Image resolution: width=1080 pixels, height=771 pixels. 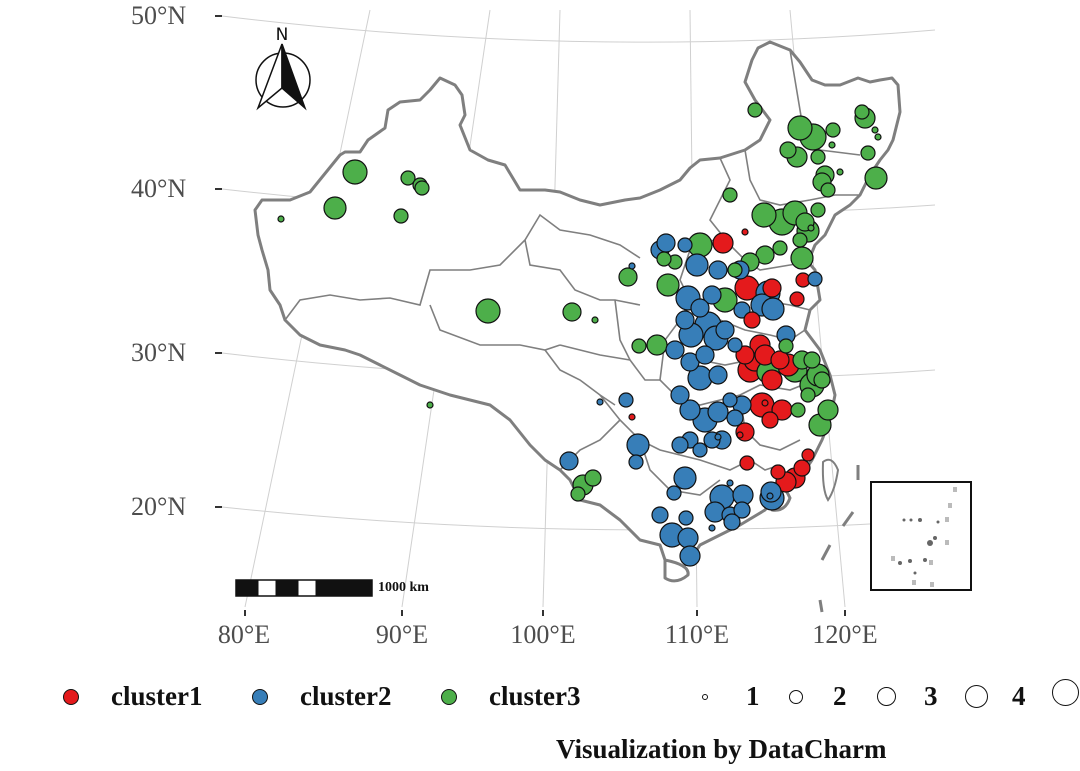 I want to click on legend-label-cluster1: cluster1, so click(x=157, y=696).